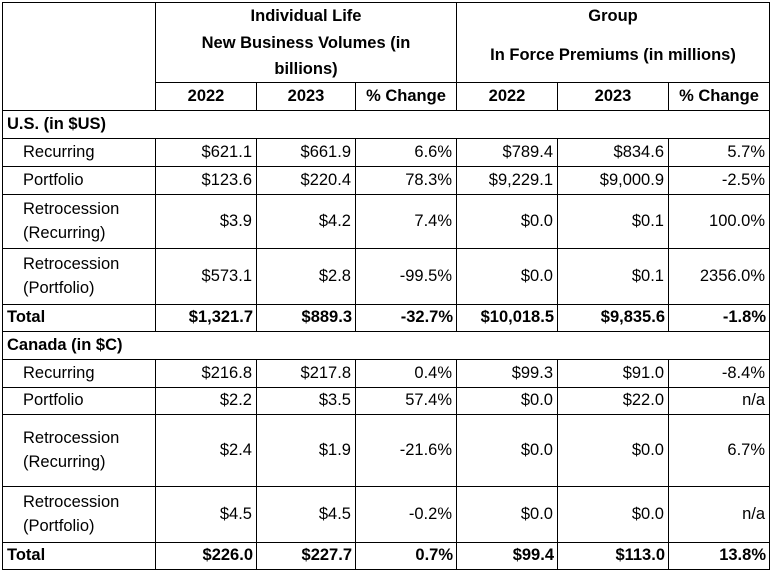  I want to click on total-value: $889.3, so click(306, 317).